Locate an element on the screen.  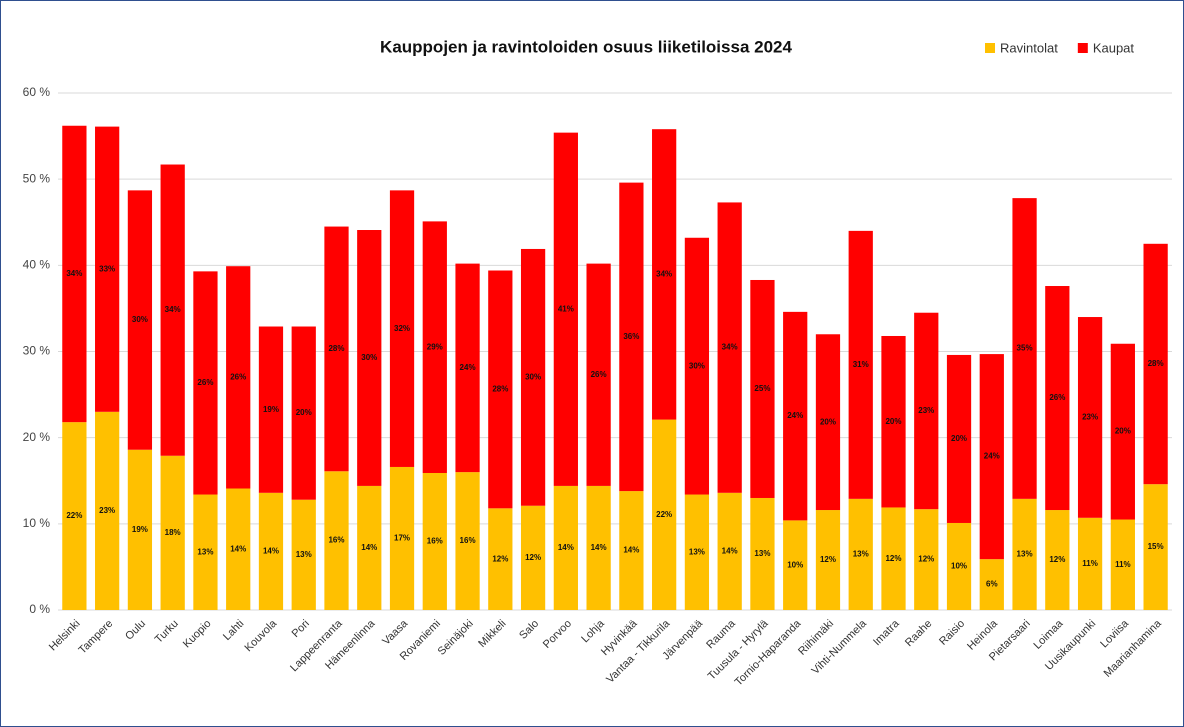
y-tick-label: 50 % is located at coordinates (37, 178).